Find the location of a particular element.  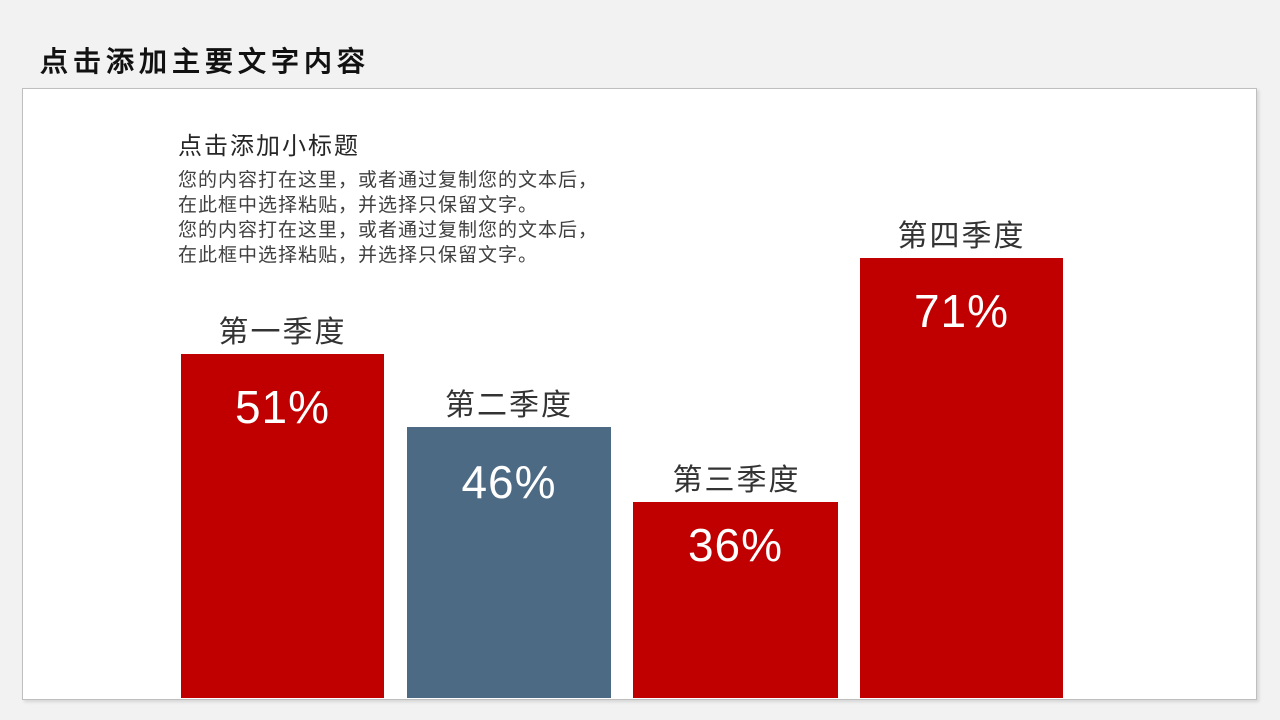

slide-title: 点击添加主要文字内容 is located at coordinates (205, 61).